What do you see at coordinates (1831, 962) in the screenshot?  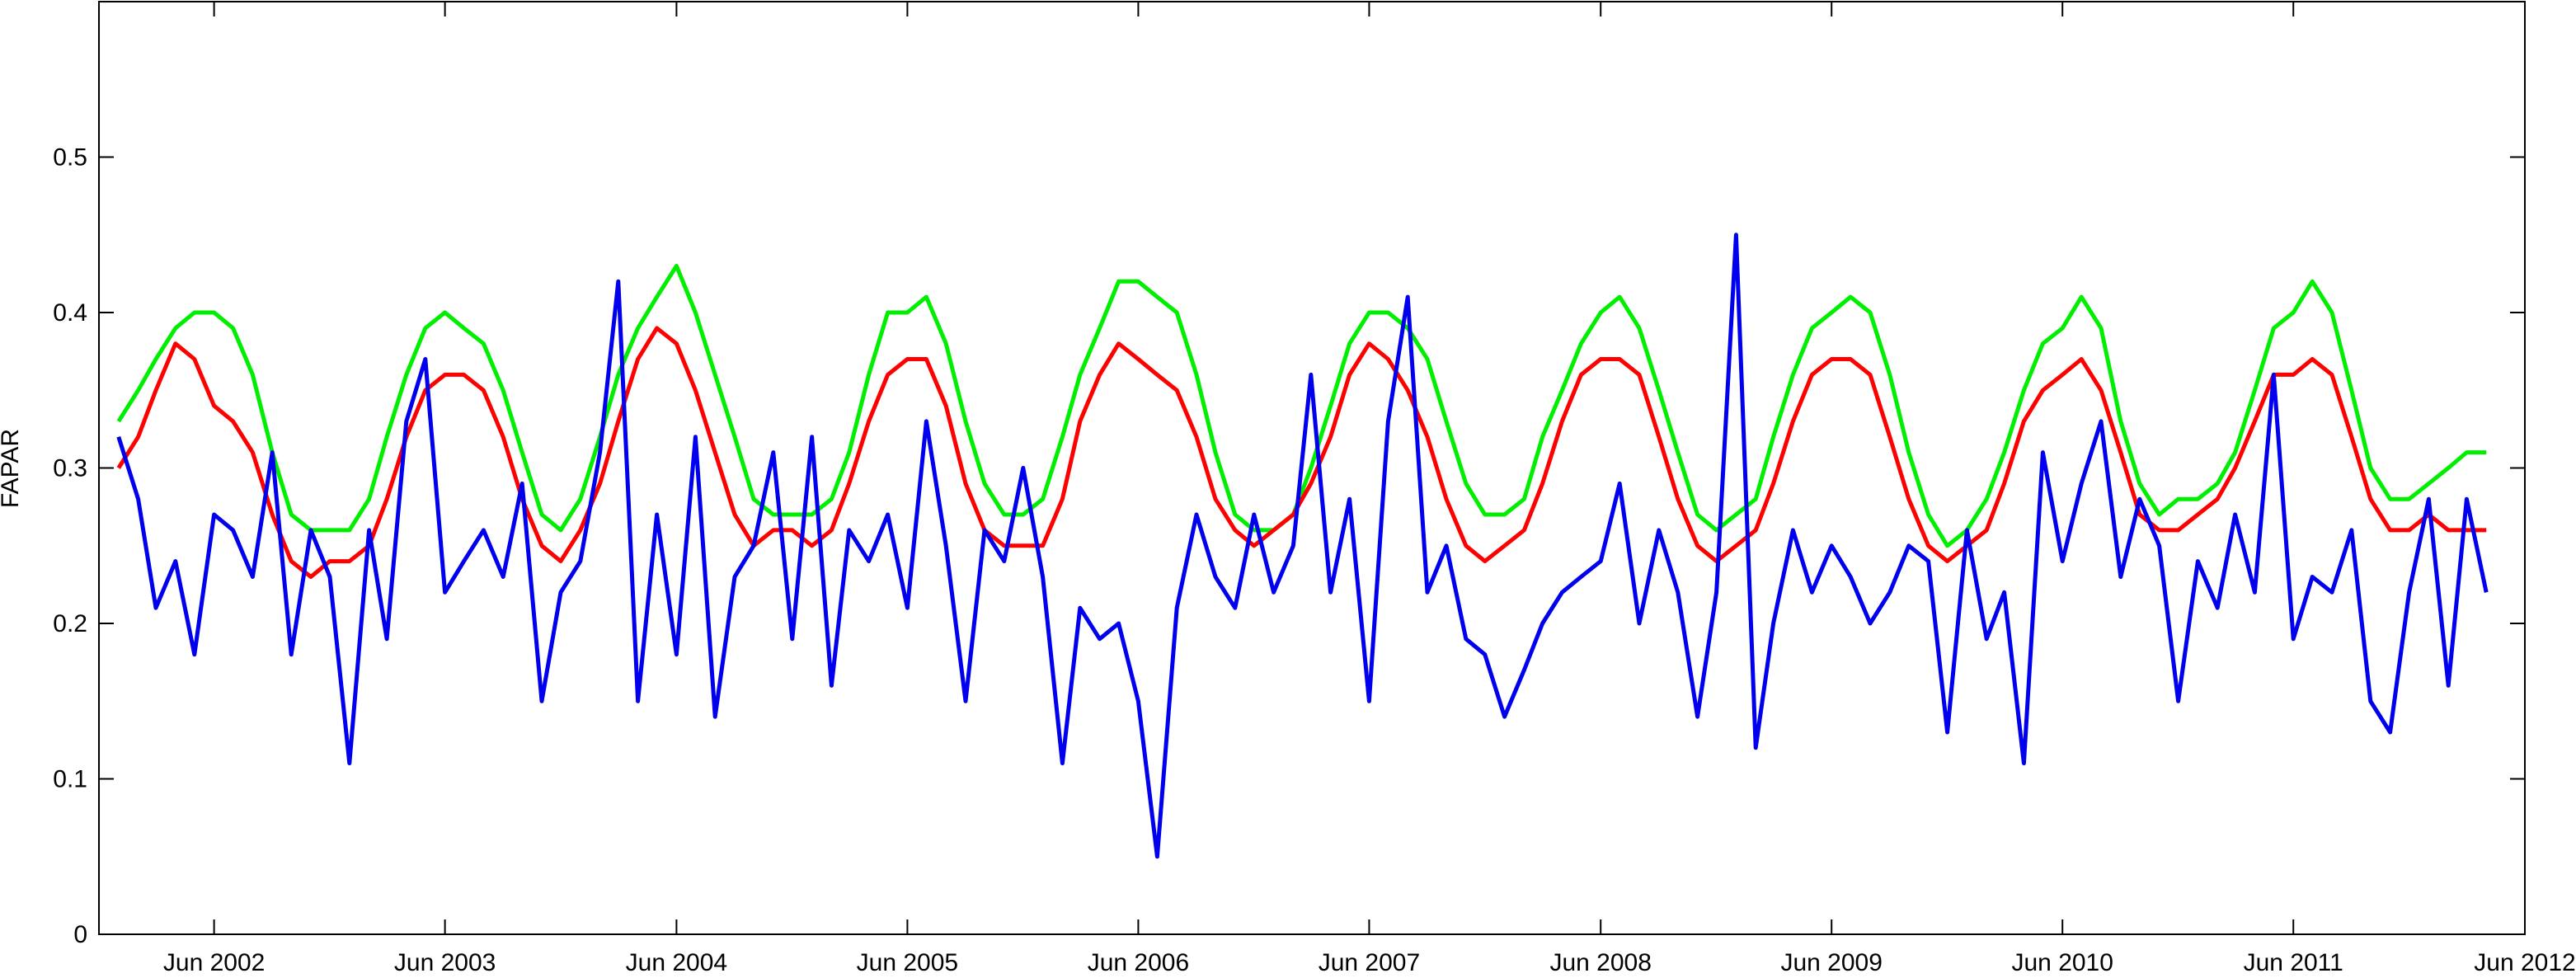 I see `x-tick-label: Jun 2009` at bounding box center [1831, 962].